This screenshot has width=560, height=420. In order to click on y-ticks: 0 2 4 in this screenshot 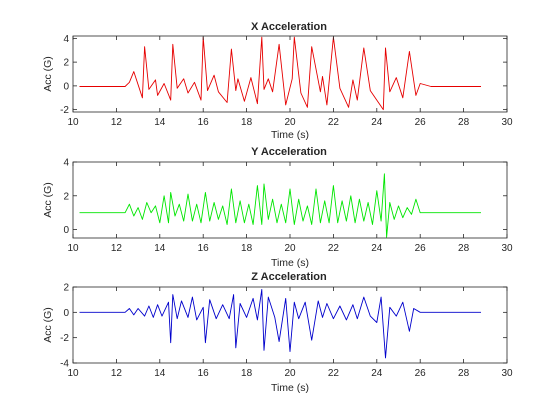, I will do `click(285, 197)`.